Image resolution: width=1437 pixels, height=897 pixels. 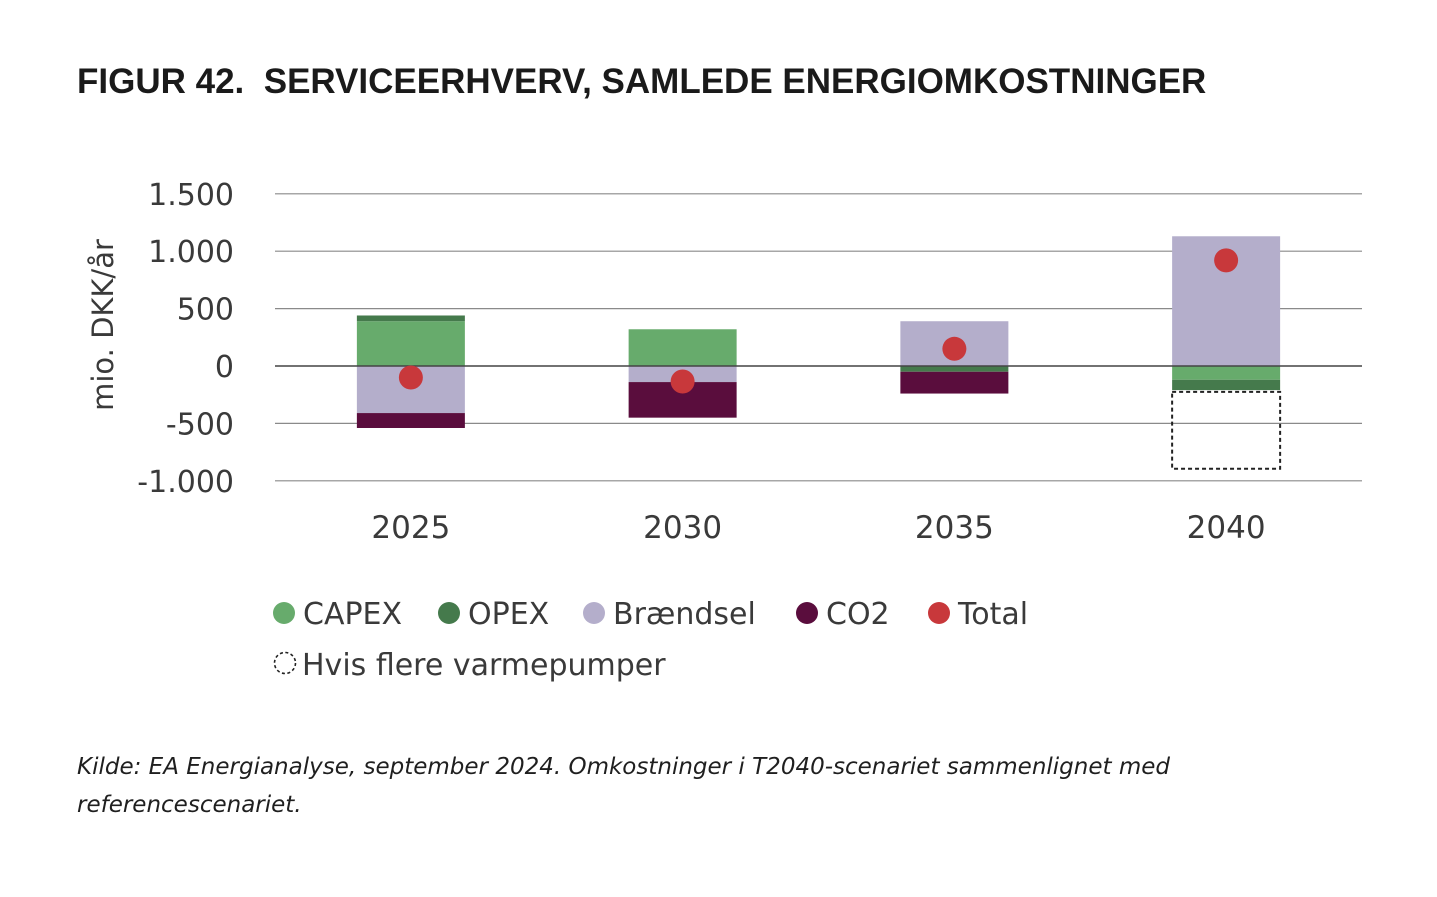 What do you see at coordinates (200, 424) in the screenshot?
I see `y-tick-label: -500` at bounding box center [200, 424].